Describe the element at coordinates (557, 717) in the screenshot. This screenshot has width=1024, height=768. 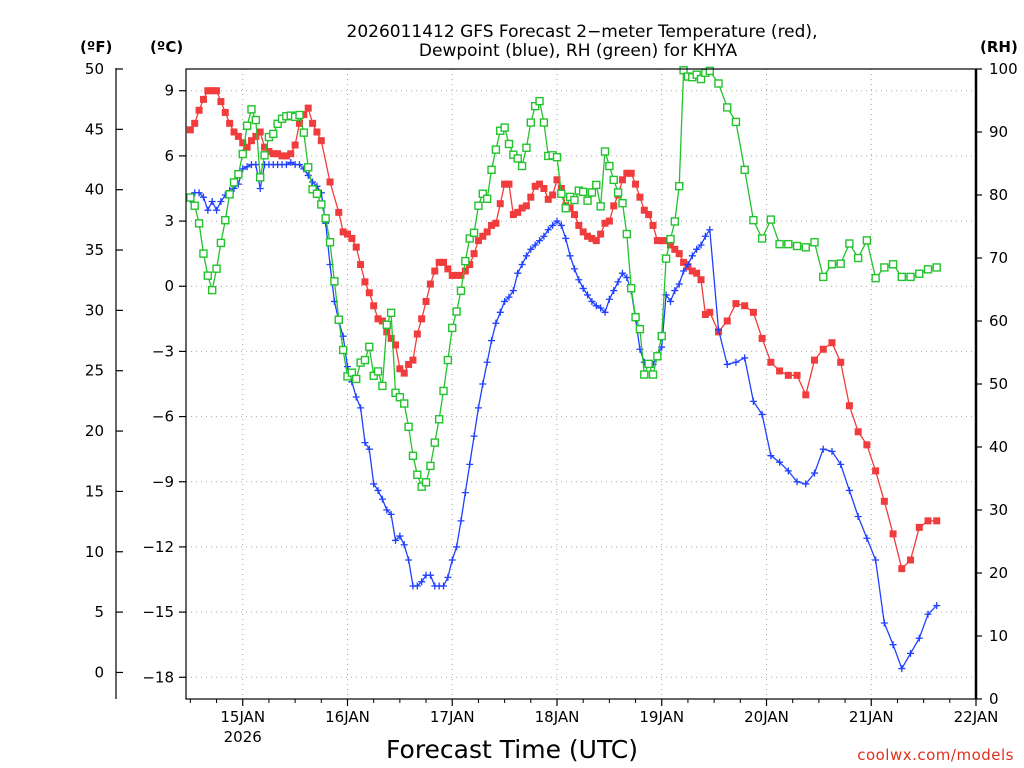
I see `x-tick-label: 18JAN` at that location.